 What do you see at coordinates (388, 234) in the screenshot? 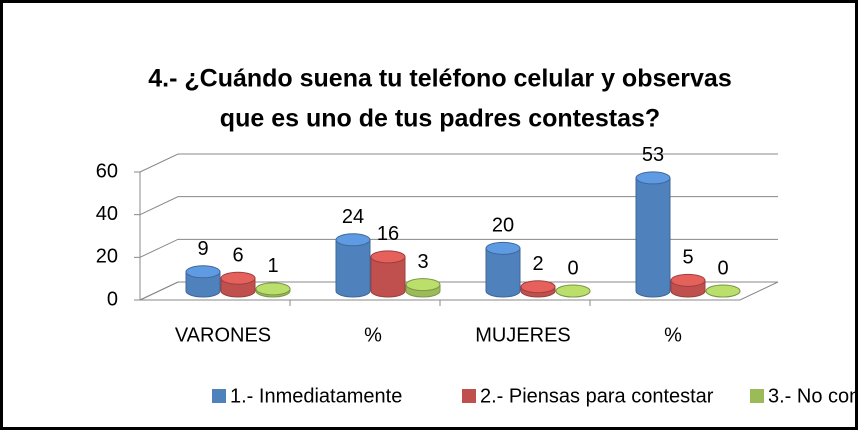
I see `data-label: 16` at bounding box center [388, 234].